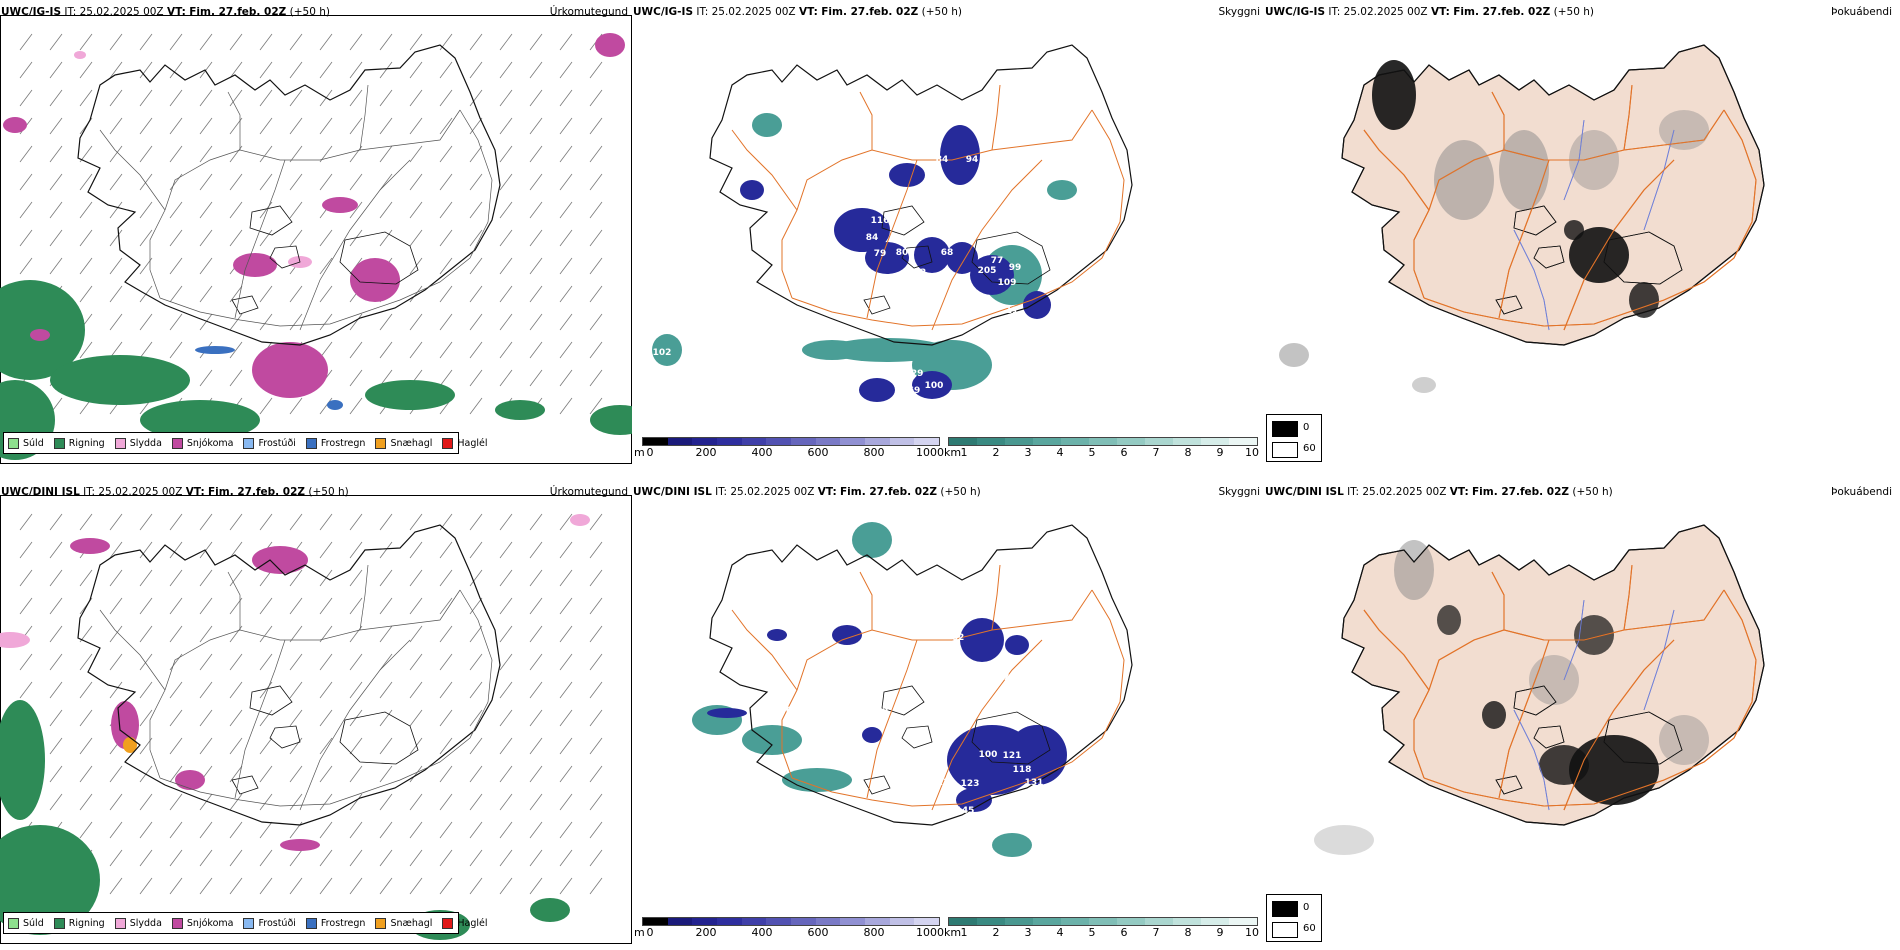 The height and width of the screenshot is (950, 1900). What do you see at coordinates (663, 12) in the screenshot?
I see `model-name: UWC/IG-IS` at bounding box center [663, 12].